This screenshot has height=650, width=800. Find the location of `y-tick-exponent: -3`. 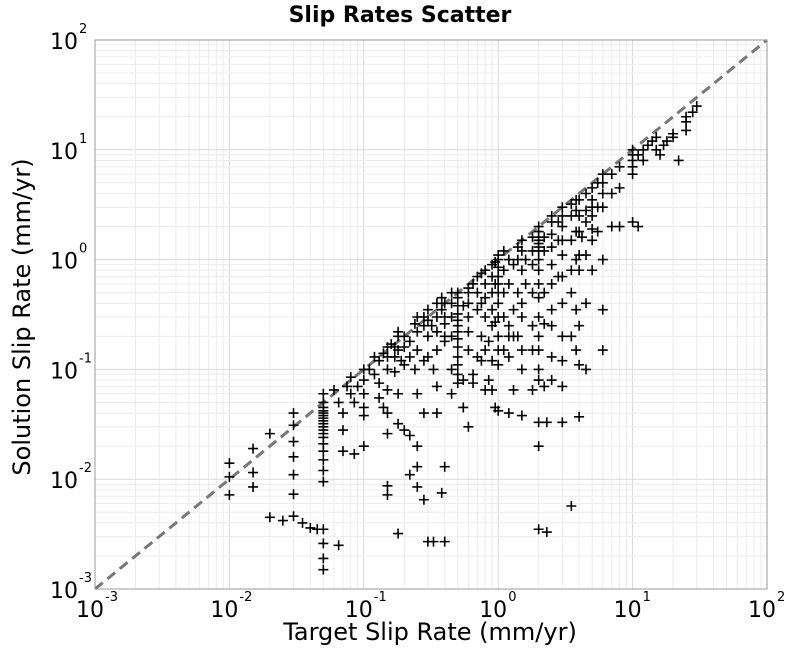

y-tick-exponent: -3 is located at coordinates (85, 578).